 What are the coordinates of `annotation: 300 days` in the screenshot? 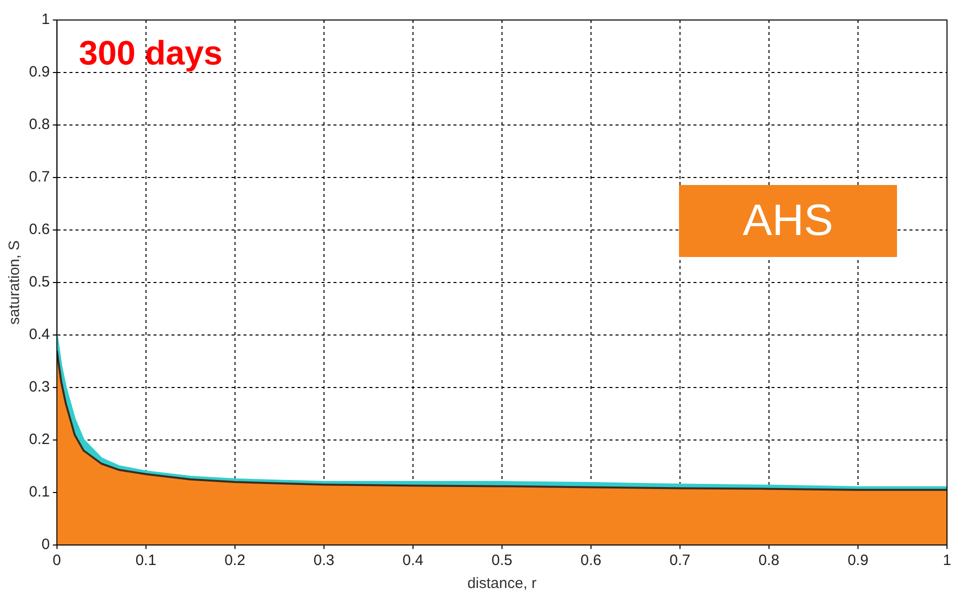 It's located at (150, 53).